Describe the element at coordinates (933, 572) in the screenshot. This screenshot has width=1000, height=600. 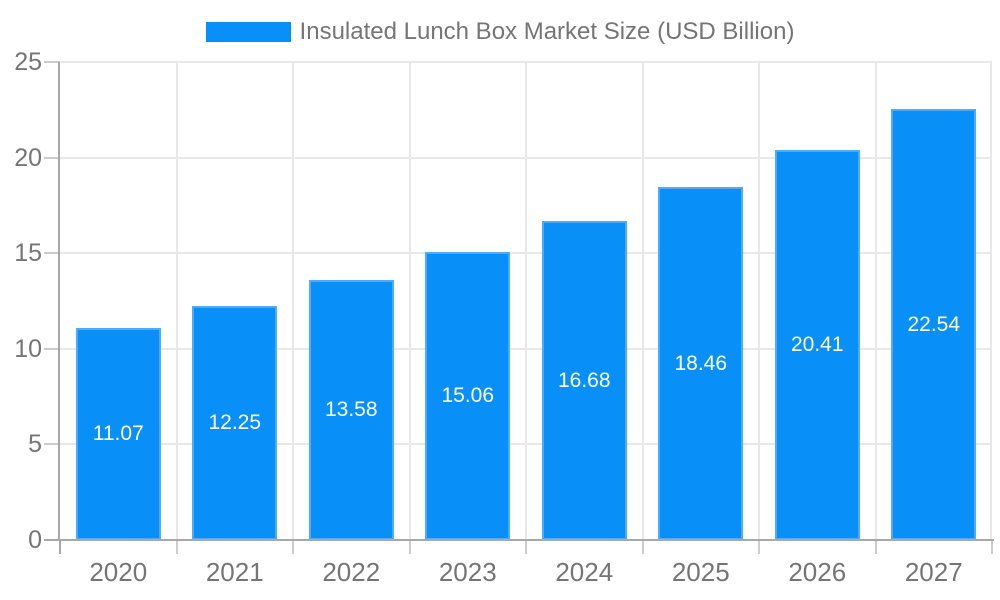
I see `x-tick-label: 2027` at that location.